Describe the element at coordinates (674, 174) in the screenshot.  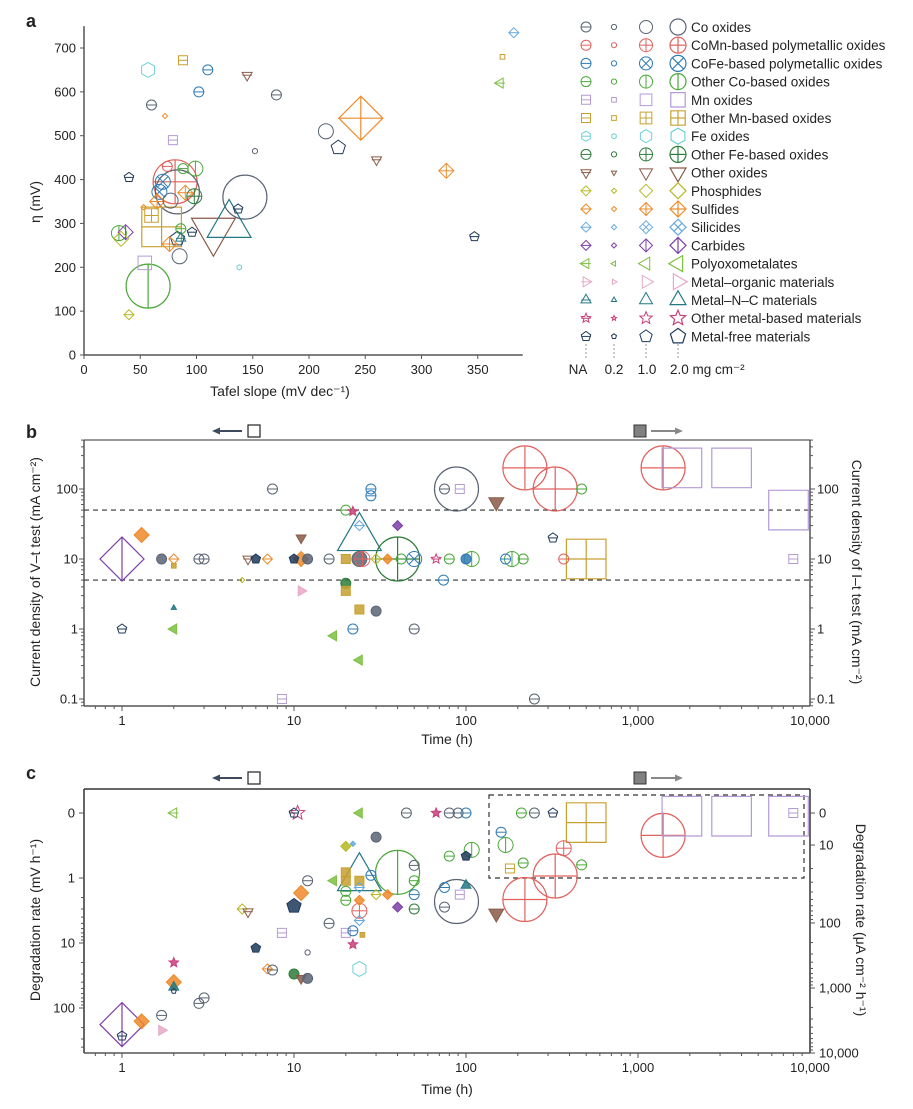
I see `legend-item-other-oxides: Other oxides` at that location.